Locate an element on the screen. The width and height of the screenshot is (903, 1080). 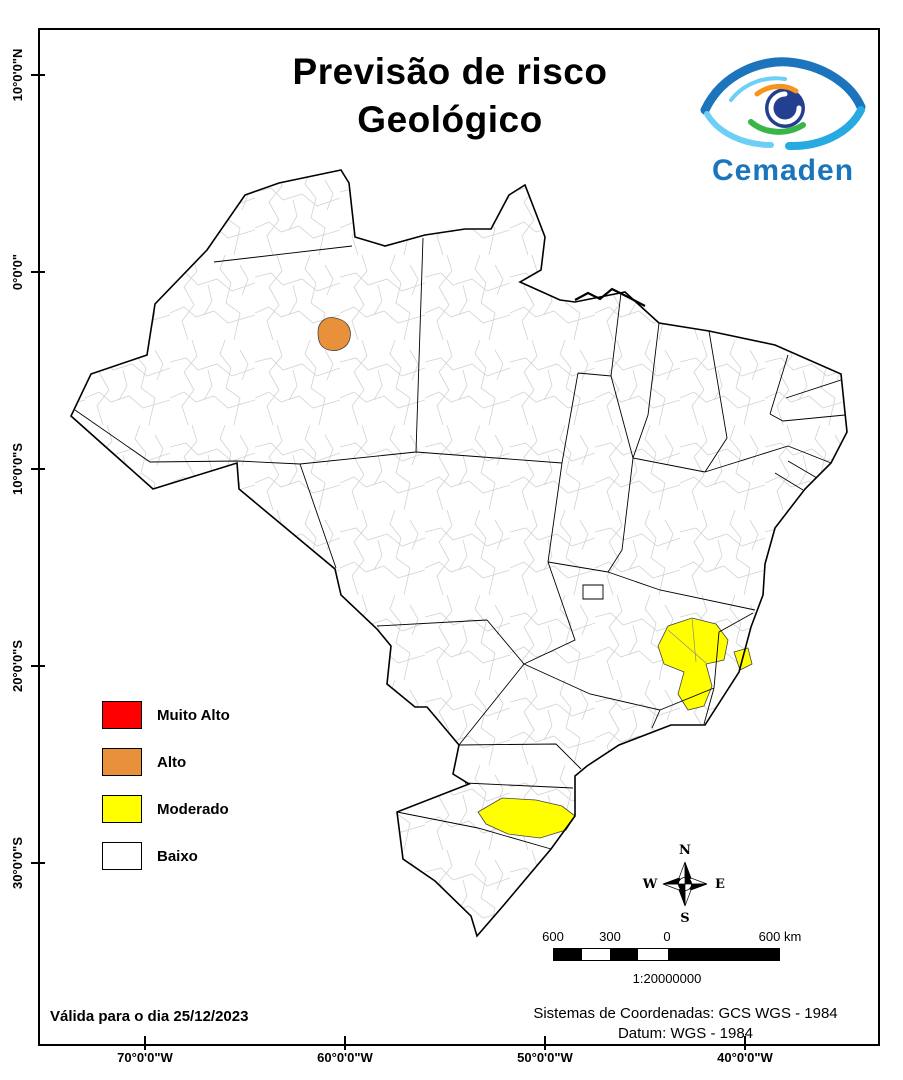
cemaden-logo: Cemaden is located at coordinates (783, 120).